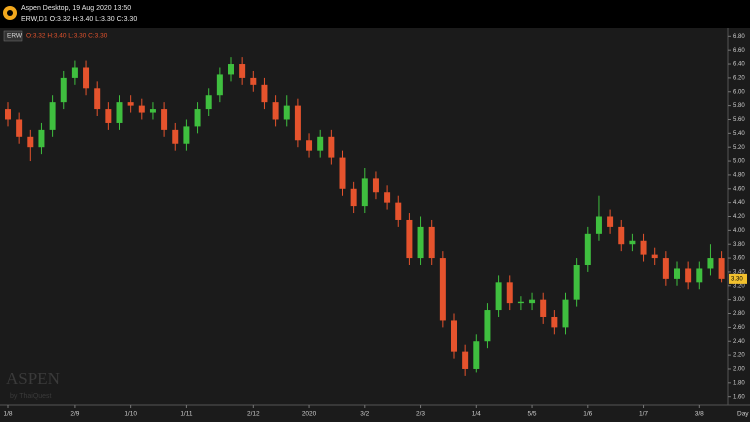 This screenshot has width=750, height=422. What do you see at coordinates (739, 120) in the screenshot?
I see `y-tick-label: 5.60` at bounding box center [739, 120].